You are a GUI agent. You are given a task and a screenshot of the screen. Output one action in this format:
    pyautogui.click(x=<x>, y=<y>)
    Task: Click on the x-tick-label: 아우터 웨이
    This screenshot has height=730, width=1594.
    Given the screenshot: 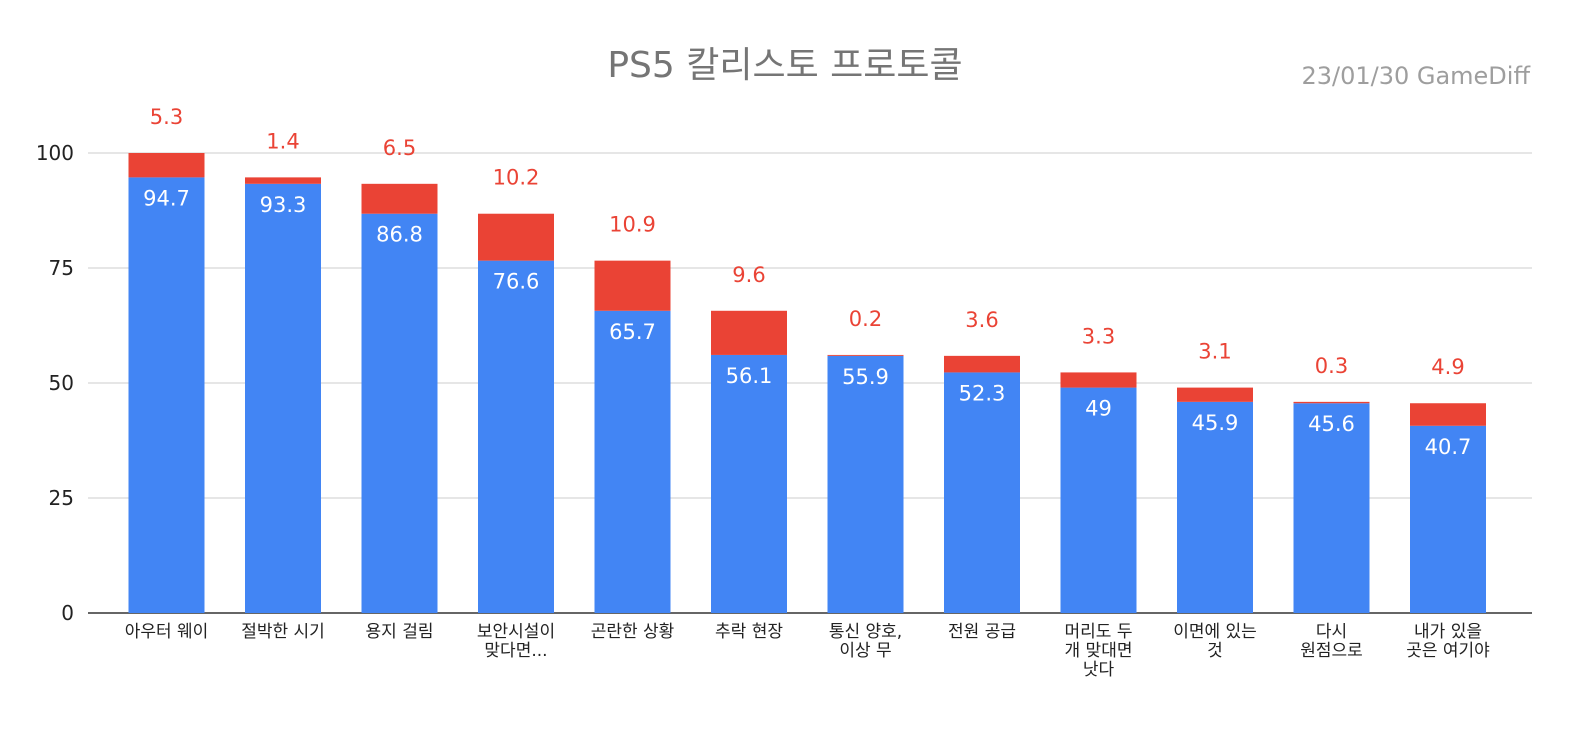 What is the action you would take?
    pyautogui.click(x=167, y=632)
    